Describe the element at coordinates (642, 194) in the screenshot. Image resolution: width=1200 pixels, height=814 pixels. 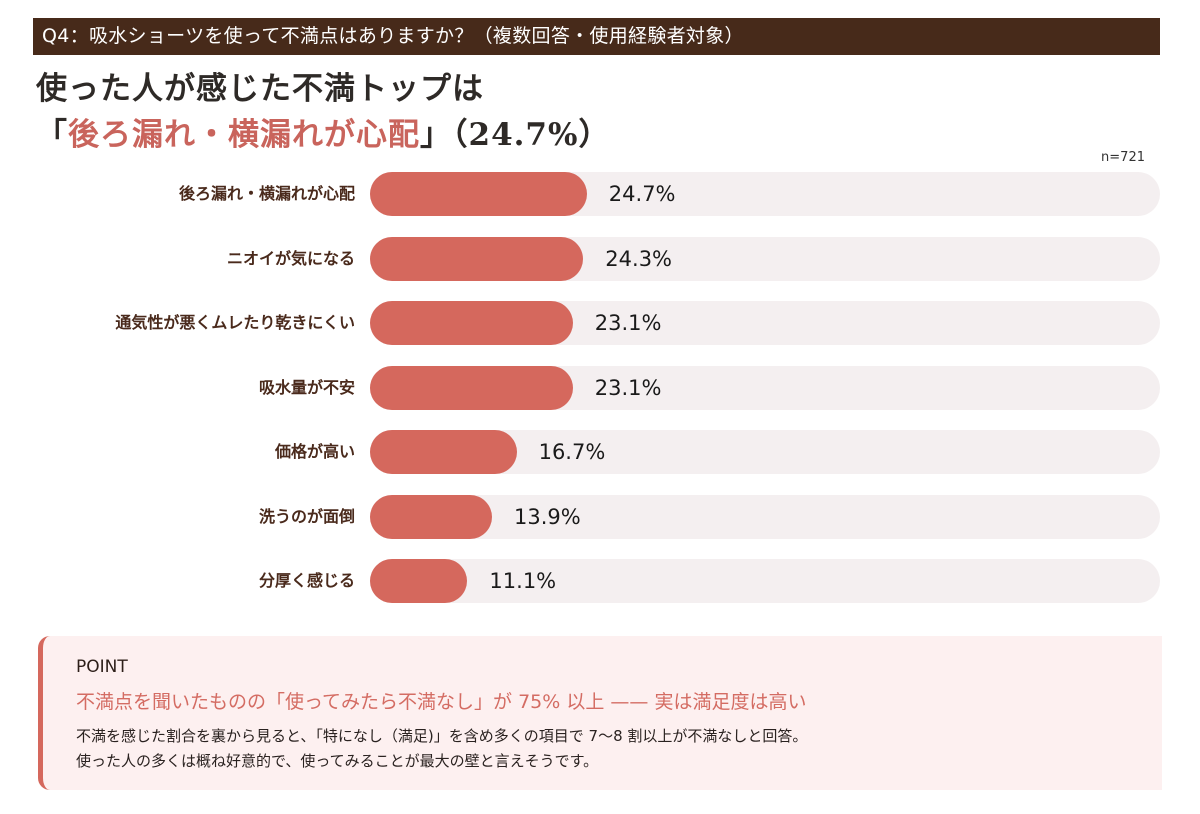
I see `value-label: 24.7%` at that location.